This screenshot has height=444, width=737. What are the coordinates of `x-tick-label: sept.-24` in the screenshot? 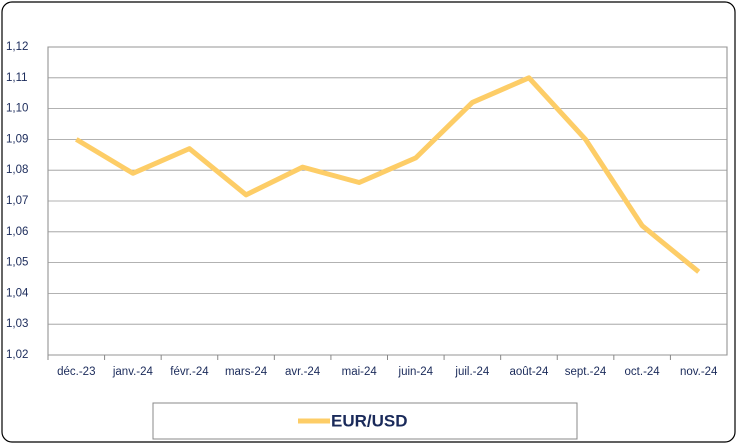 It's located at (586, 372).